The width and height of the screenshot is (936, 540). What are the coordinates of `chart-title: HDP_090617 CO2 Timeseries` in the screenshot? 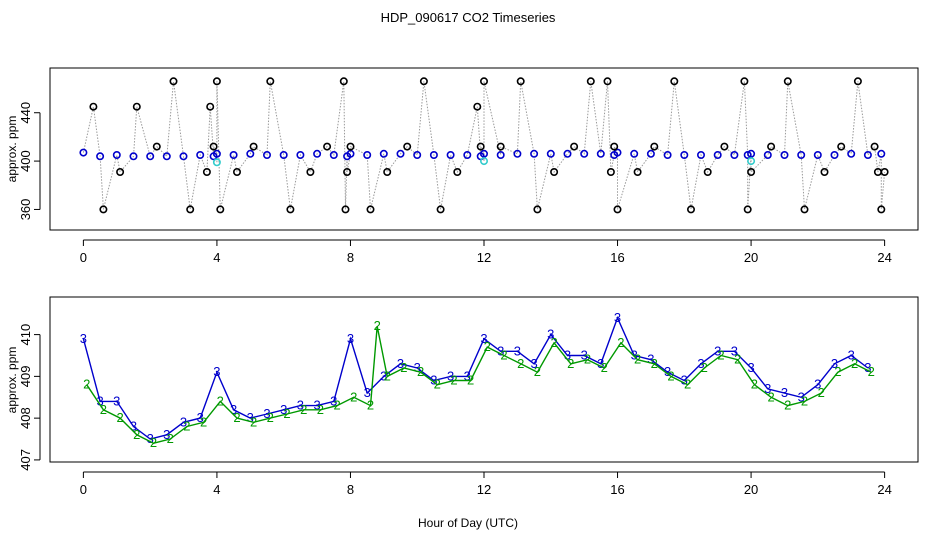 It's located at (468, 17).